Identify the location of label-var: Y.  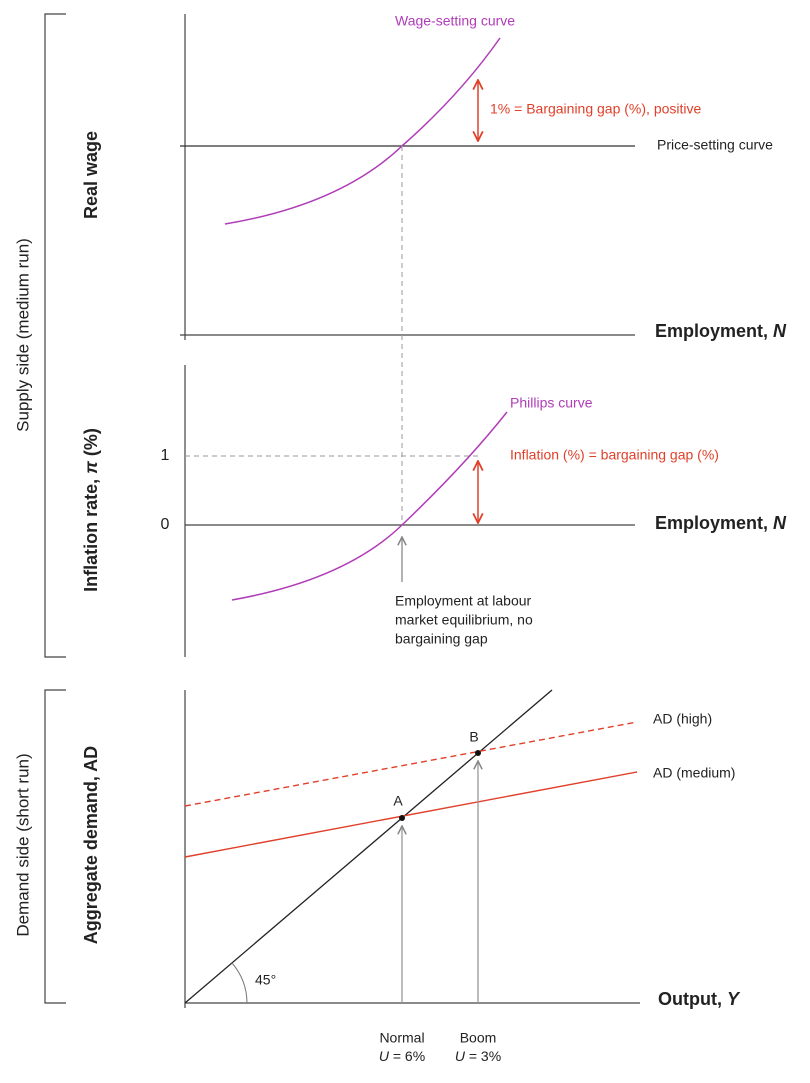
(734, 999).